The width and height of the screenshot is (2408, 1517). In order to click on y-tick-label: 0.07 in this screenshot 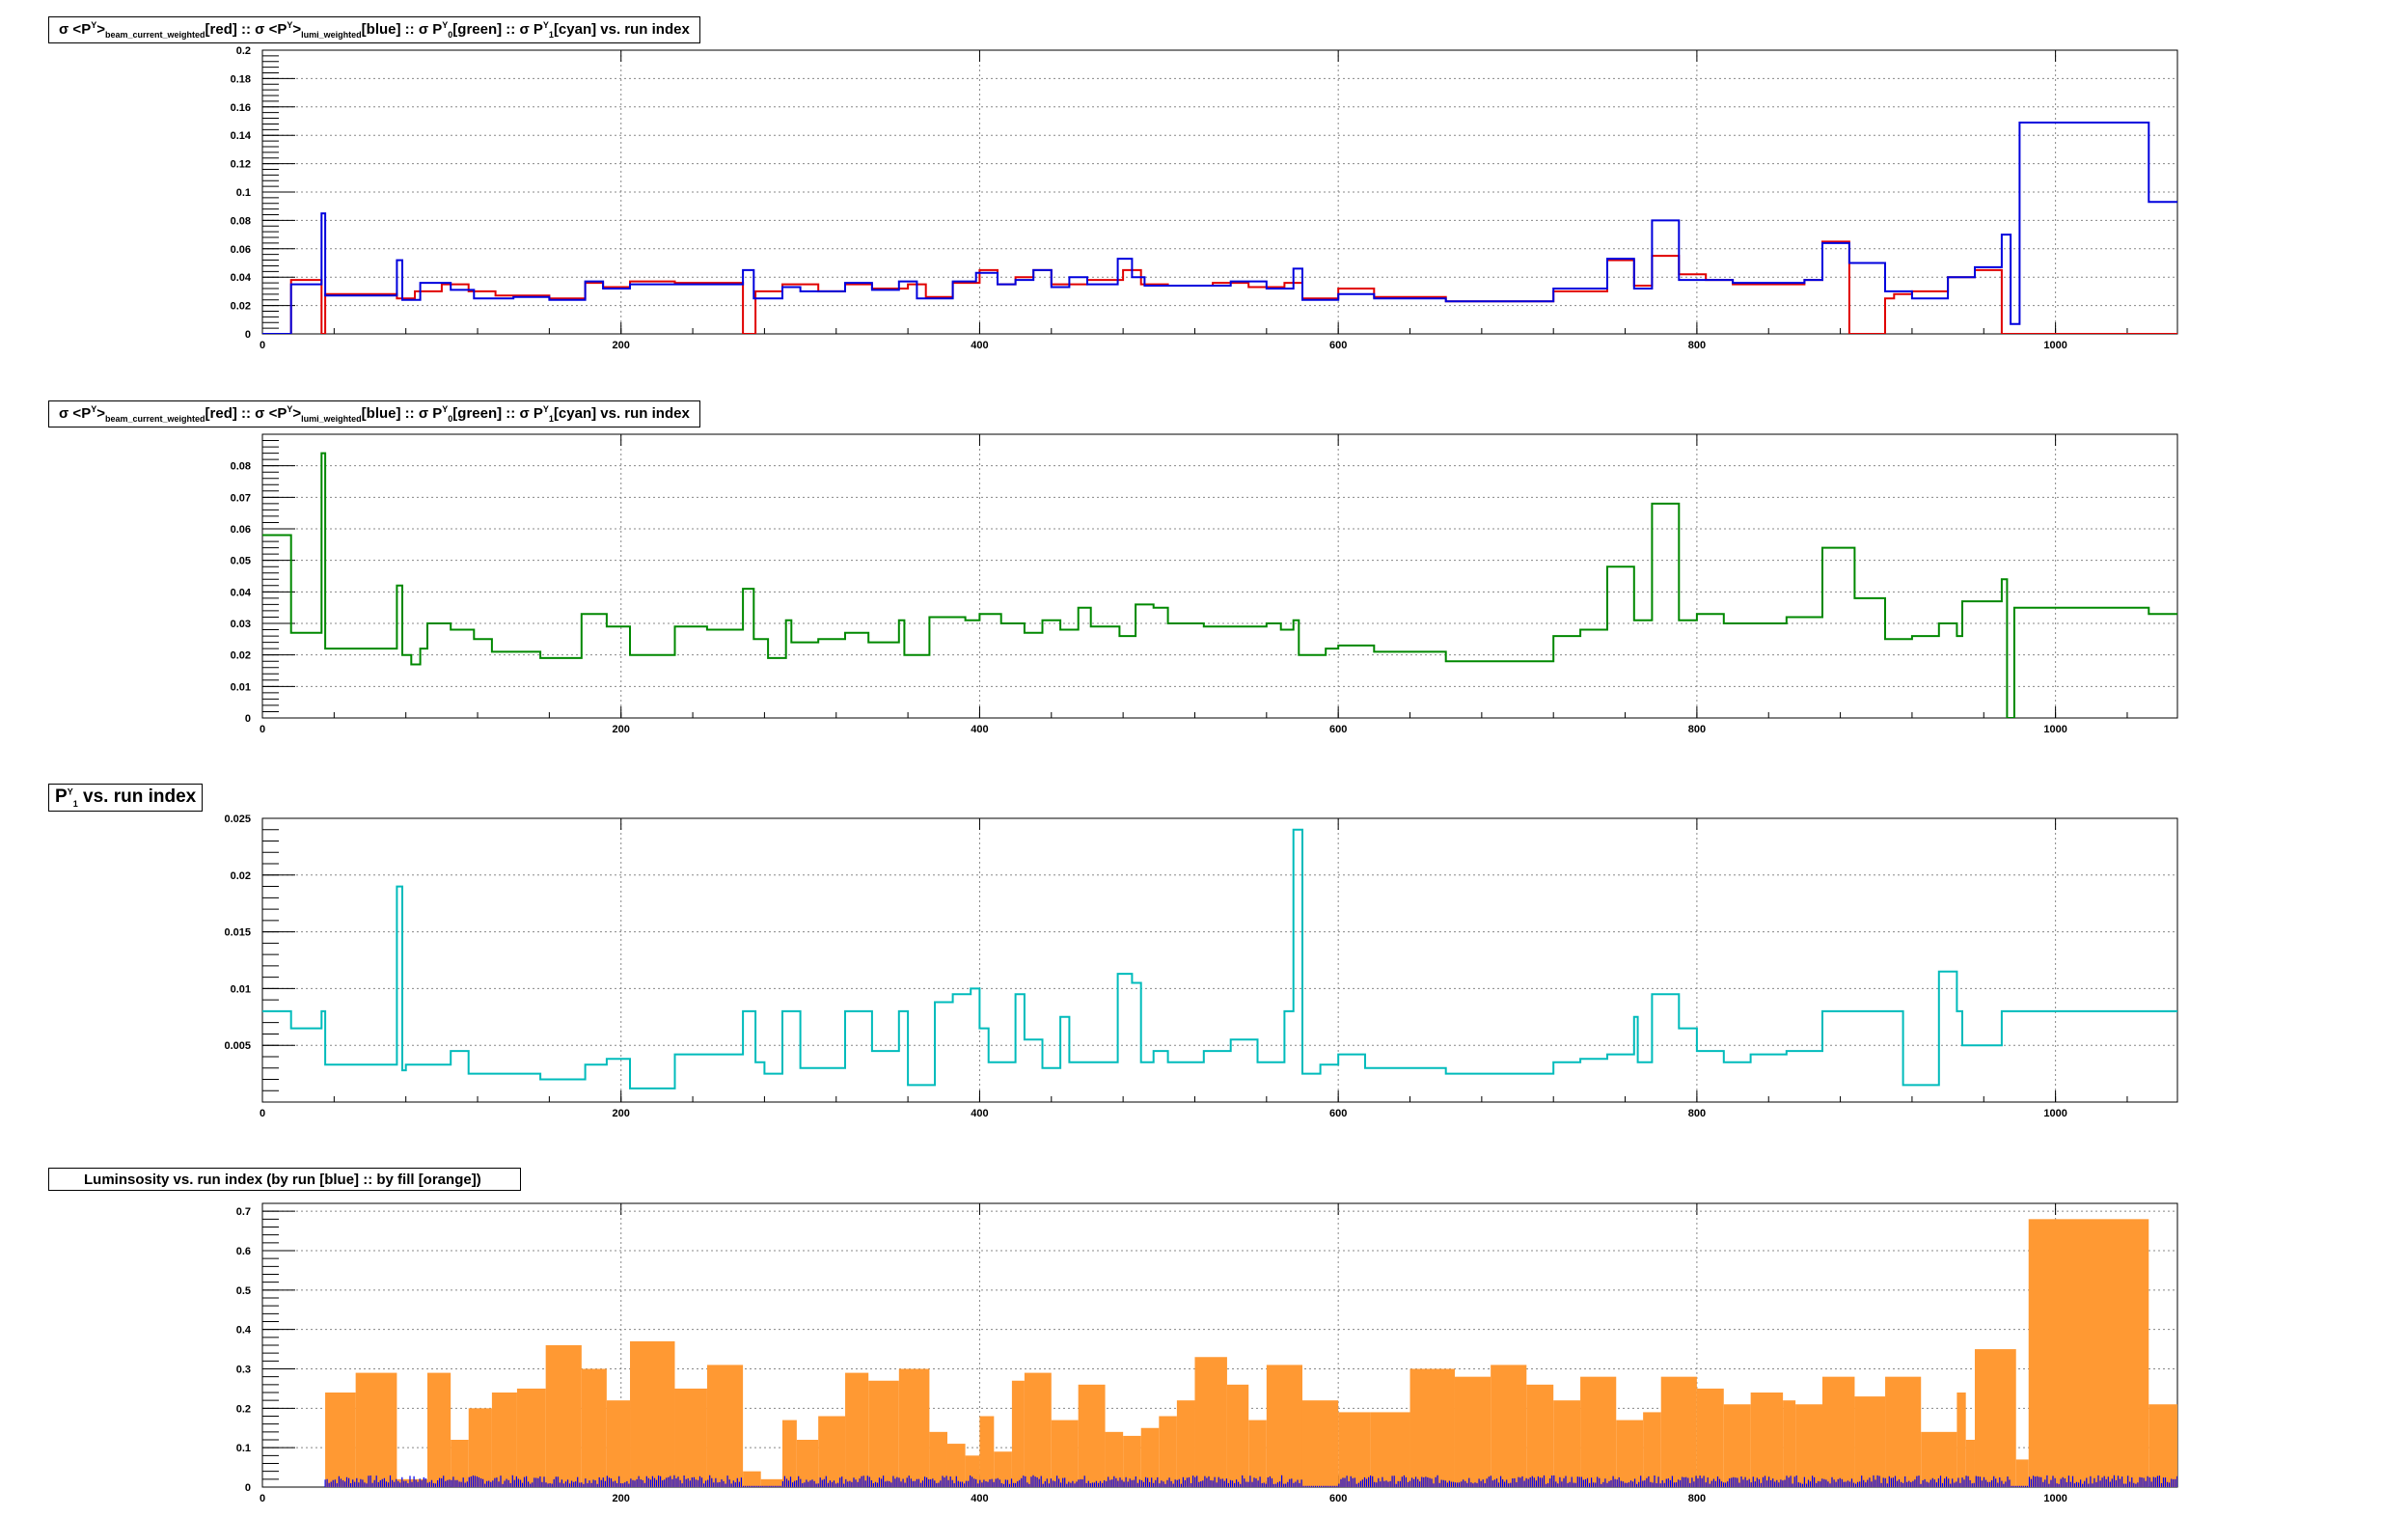, I will do `click(241, 498)`.